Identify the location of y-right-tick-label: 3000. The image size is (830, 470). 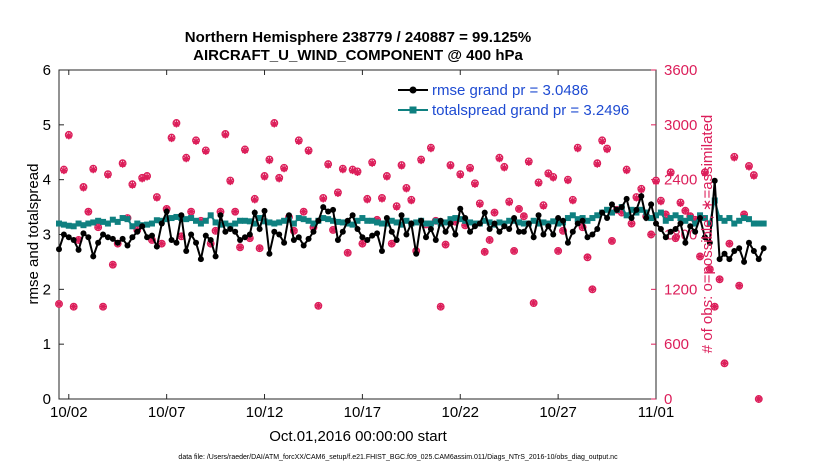
(680, 125).